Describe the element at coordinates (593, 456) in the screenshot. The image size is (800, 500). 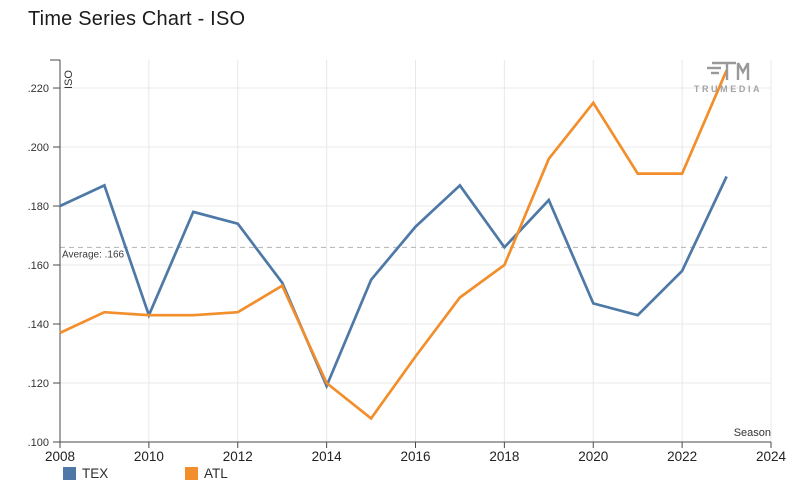
I see `svg-text: 2020` at that location.